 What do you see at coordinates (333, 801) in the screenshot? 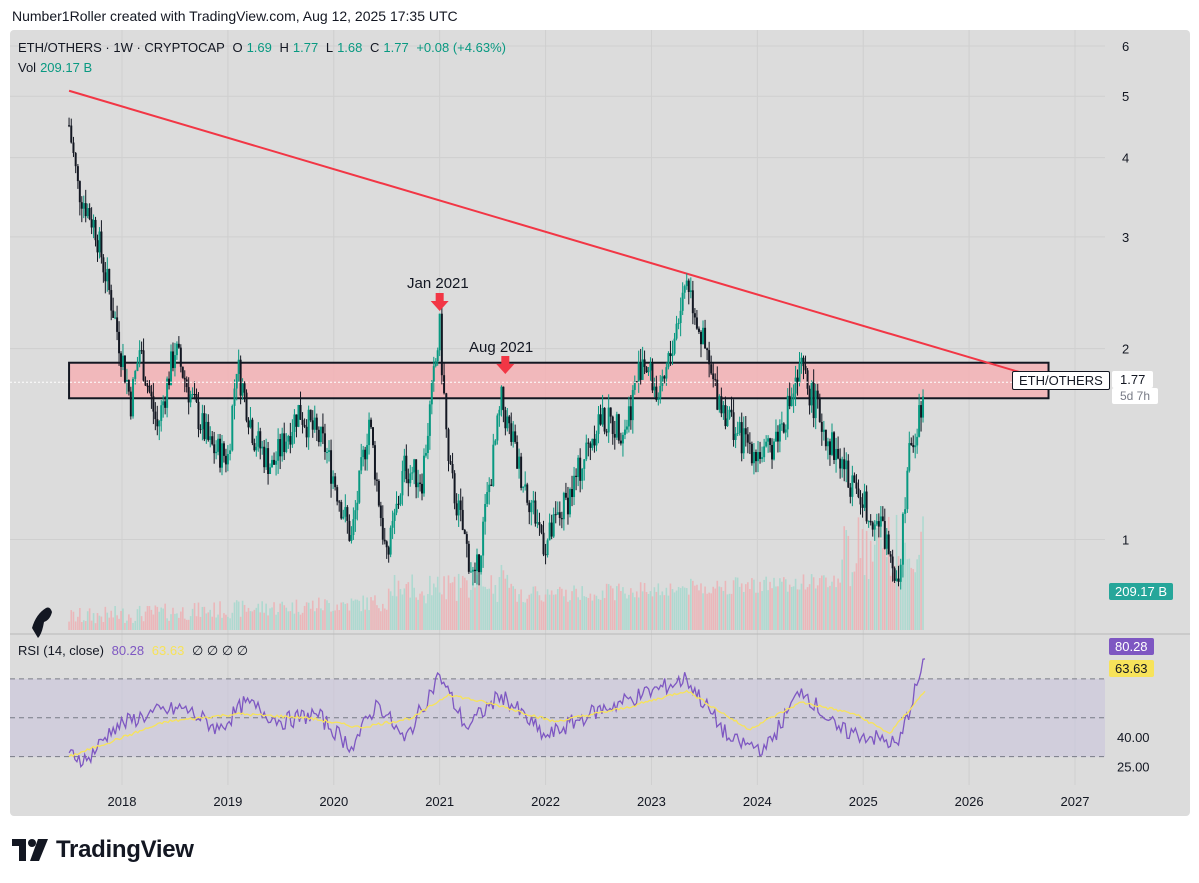
I see `x-tick-label: 2020` at bounding box center [333, 801].